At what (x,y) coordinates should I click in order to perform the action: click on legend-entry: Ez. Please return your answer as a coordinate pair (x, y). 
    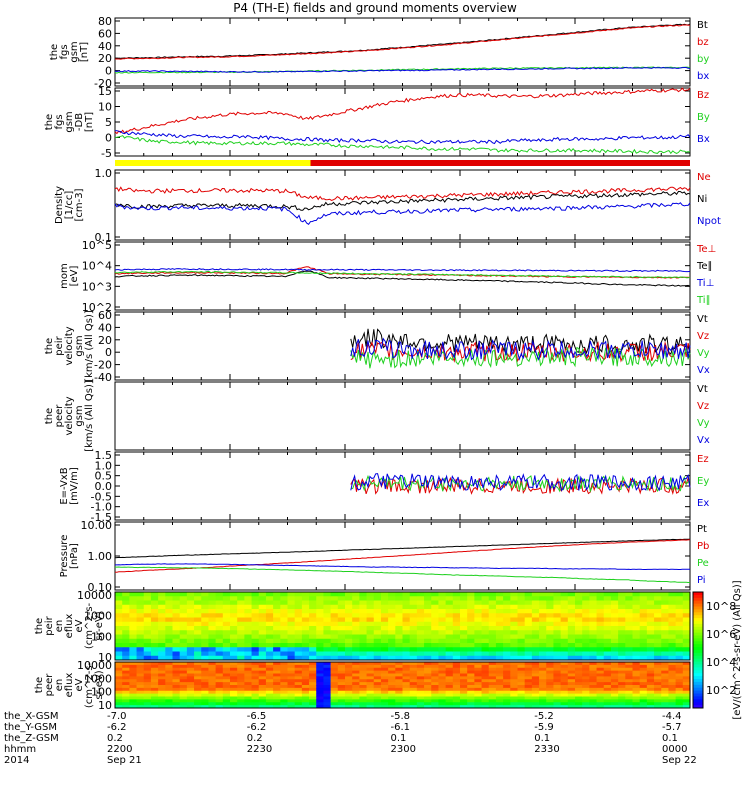
    Looking at the image, I should click on (703, 459).